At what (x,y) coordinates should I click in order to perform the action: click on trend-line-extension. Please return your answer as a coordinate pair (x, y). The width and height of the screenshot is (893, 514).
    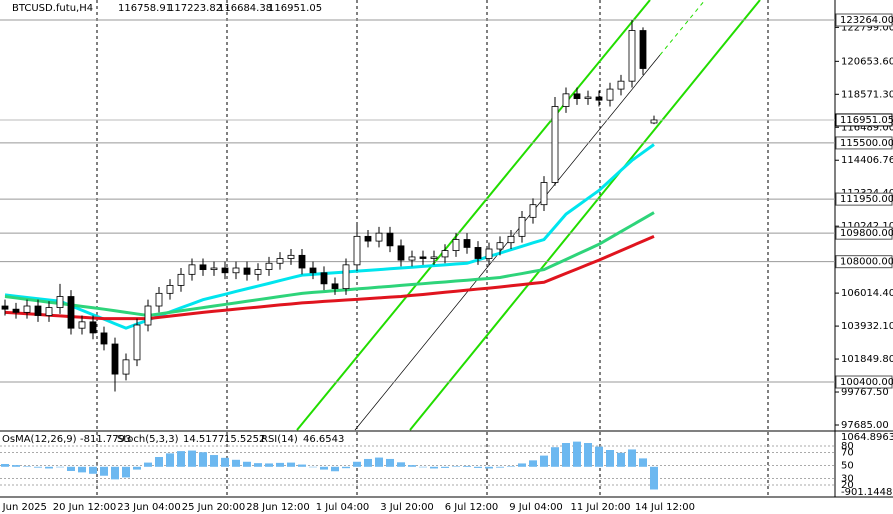
    Looking at the image, I should click on (682, 28).